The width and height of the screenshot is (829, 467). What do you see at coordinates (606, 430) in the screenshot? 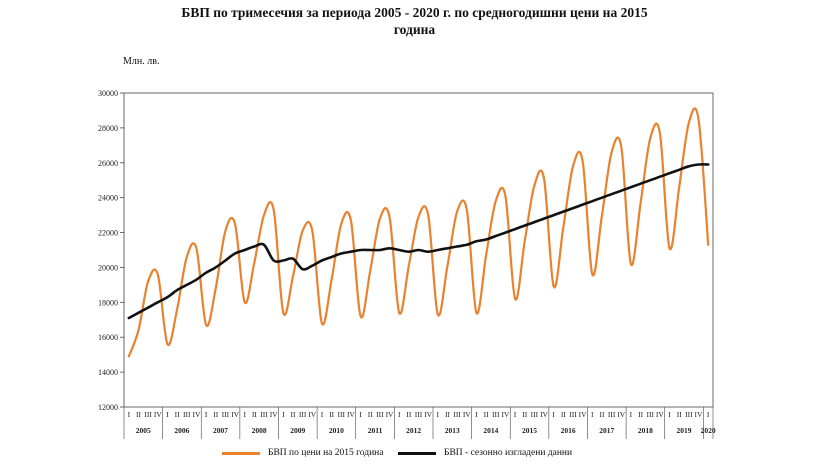
I see `x-year-label: 2017` at bounding box center [606, 430].